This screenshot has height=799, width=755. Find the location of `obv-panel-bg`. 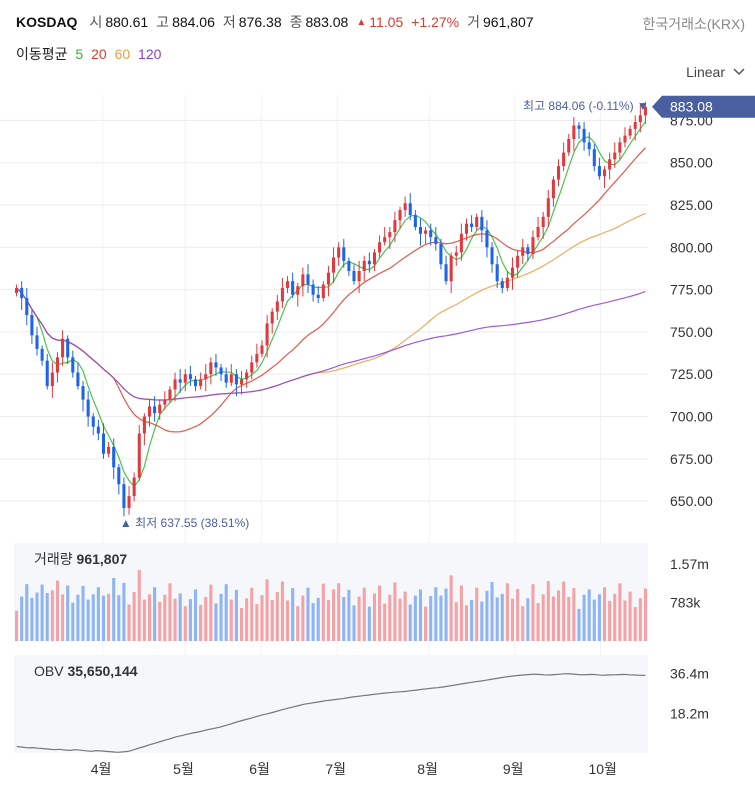

obv-panel-bg is located at coordinates (331, 704).